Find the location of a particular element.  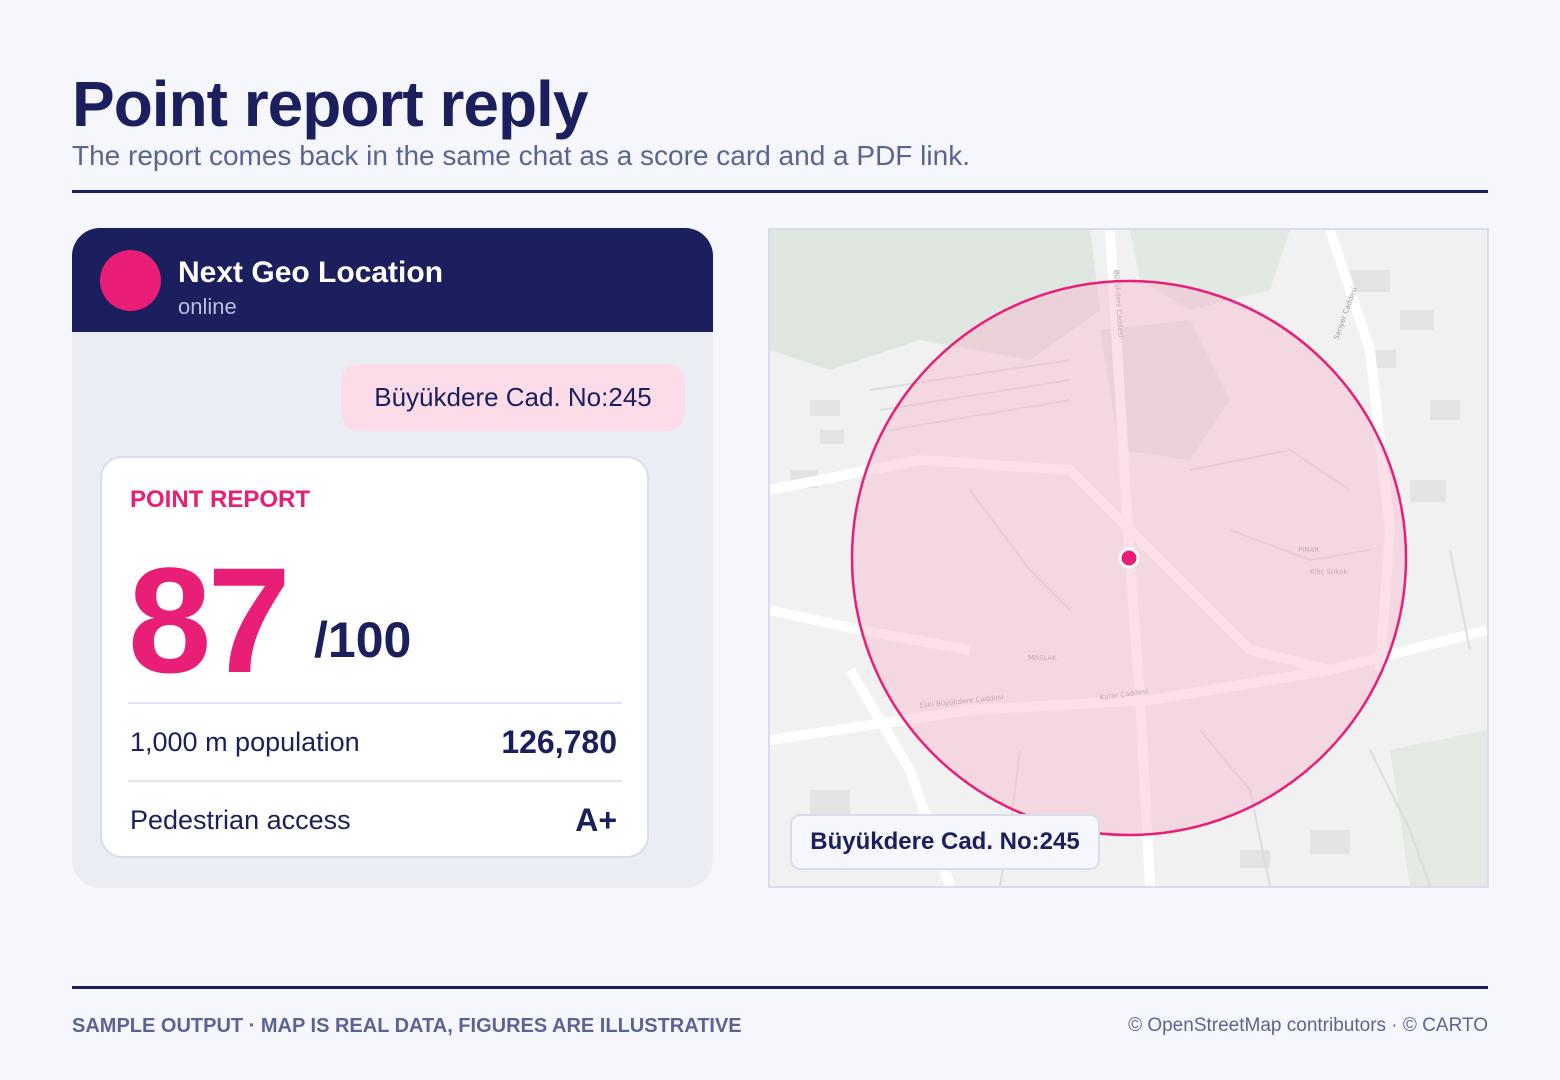

location-pin-icon is located at coordinates (1129, 558).